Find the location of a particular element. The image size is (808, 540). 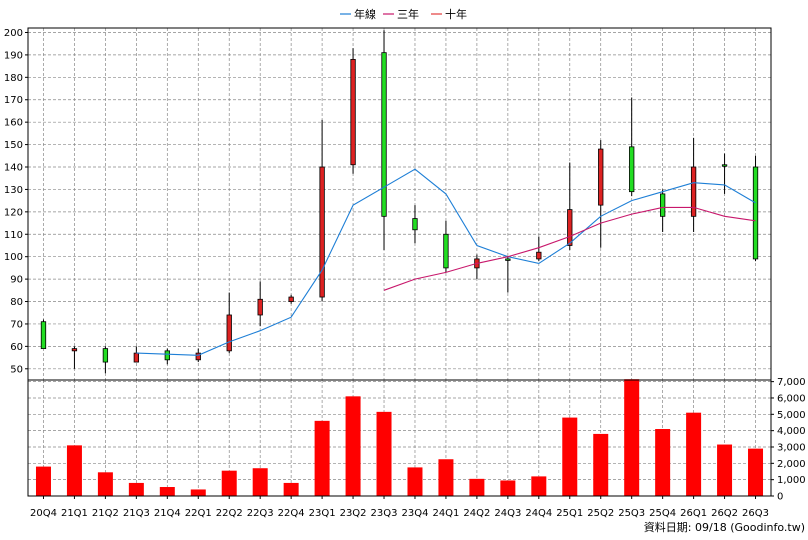

price-tick-label: 130 is located at coordinates (13, 190).